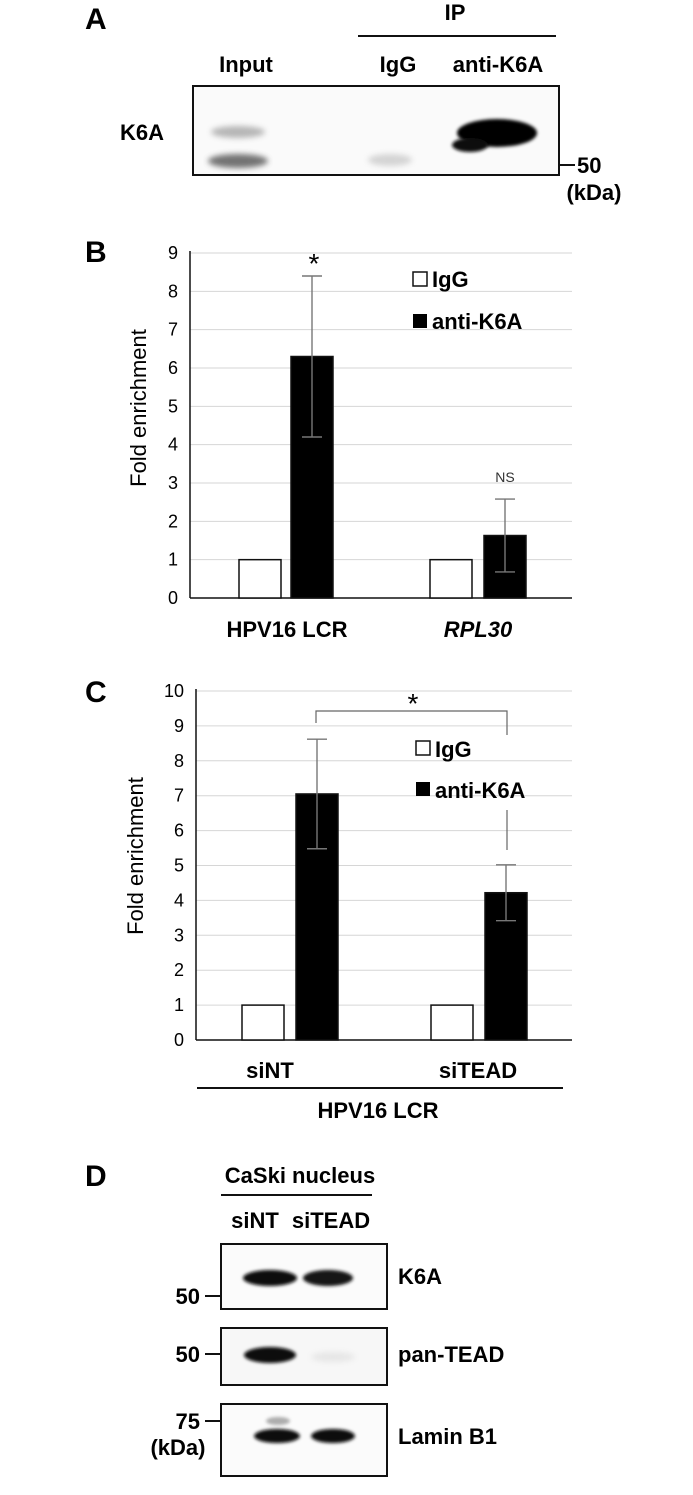 Image resolution: width=693 pixels, height=1495 pixels. What do you see at coordinates (304, 1356) in the screenshot?
I see `blot-pan-tead` at bounding box center [304, 1356].